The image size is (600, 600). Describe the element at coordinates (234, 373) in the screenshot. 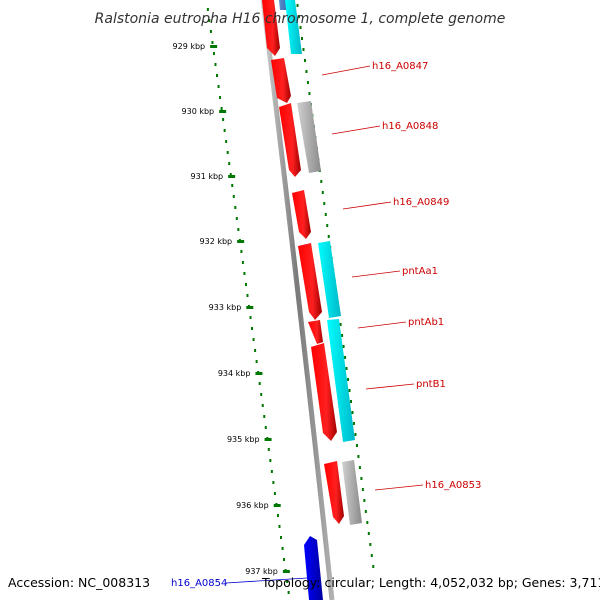

I see `tick-label: 934 kbp` at that location.